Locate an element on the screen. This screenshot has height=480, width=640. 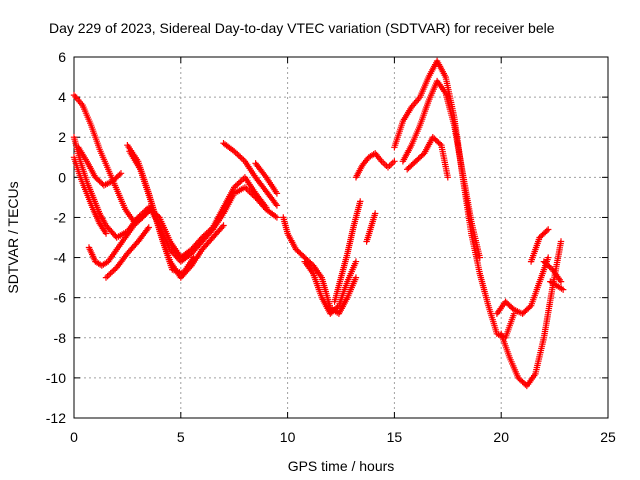
y-tick-label: 0 is located at coordinates (62, 177).